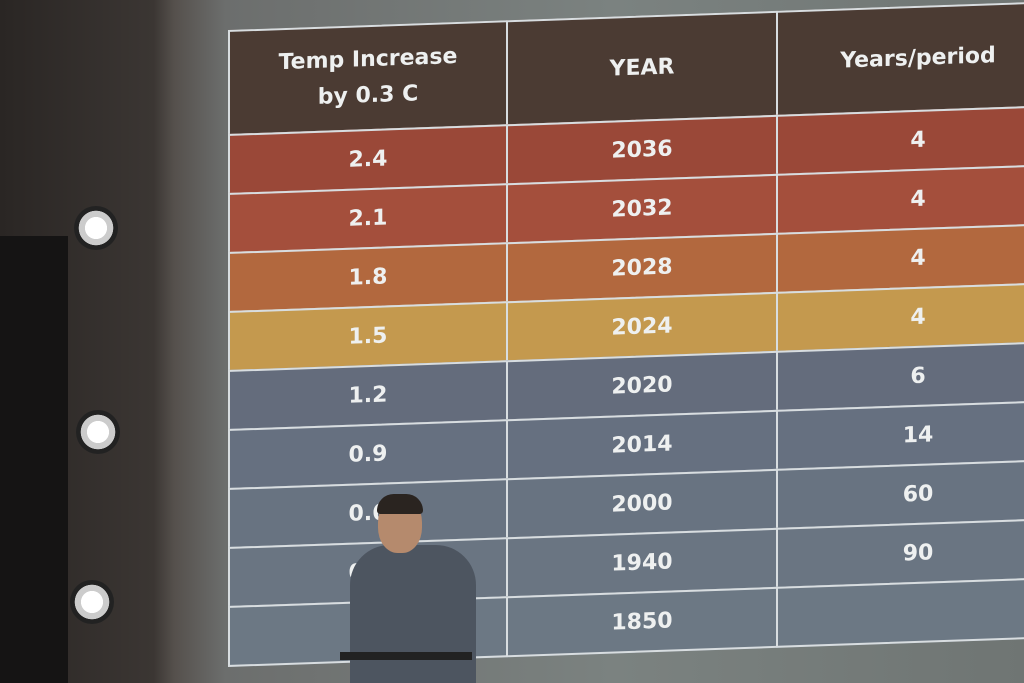 This screenshot has width=1024, height=683. Describe the element at coordinates (900, 494) in the screenshot. I see `table-cell: 60` at that location.